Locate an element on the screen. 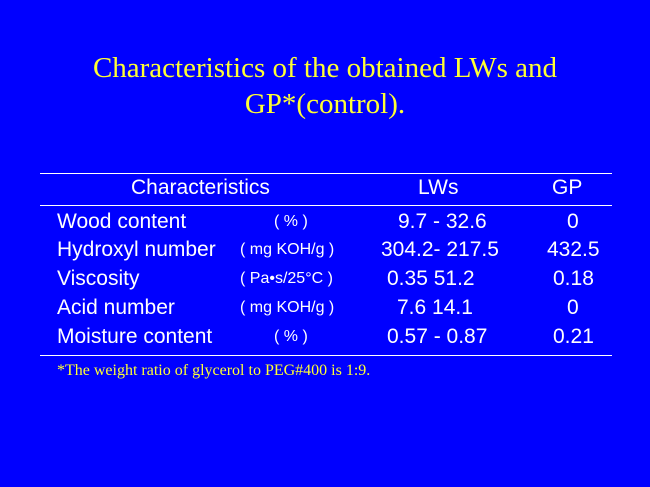  row-lws: 9.7 - 32.6 is located at coordinates (442, 221).